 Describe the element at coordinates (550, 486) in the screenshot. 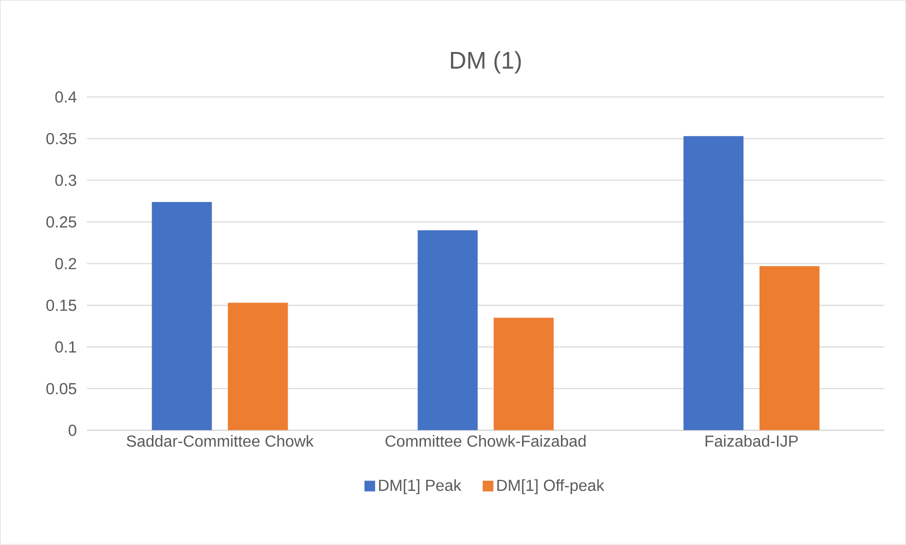

I see `legend-label: DM[1] Off-peak` at that location.